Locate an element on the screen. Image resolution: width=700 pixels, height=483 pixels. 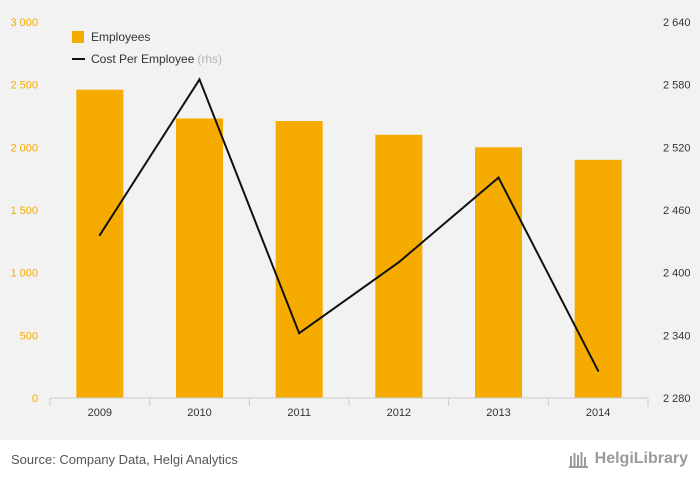
bar-2012 is located at coordinates (399, 266).